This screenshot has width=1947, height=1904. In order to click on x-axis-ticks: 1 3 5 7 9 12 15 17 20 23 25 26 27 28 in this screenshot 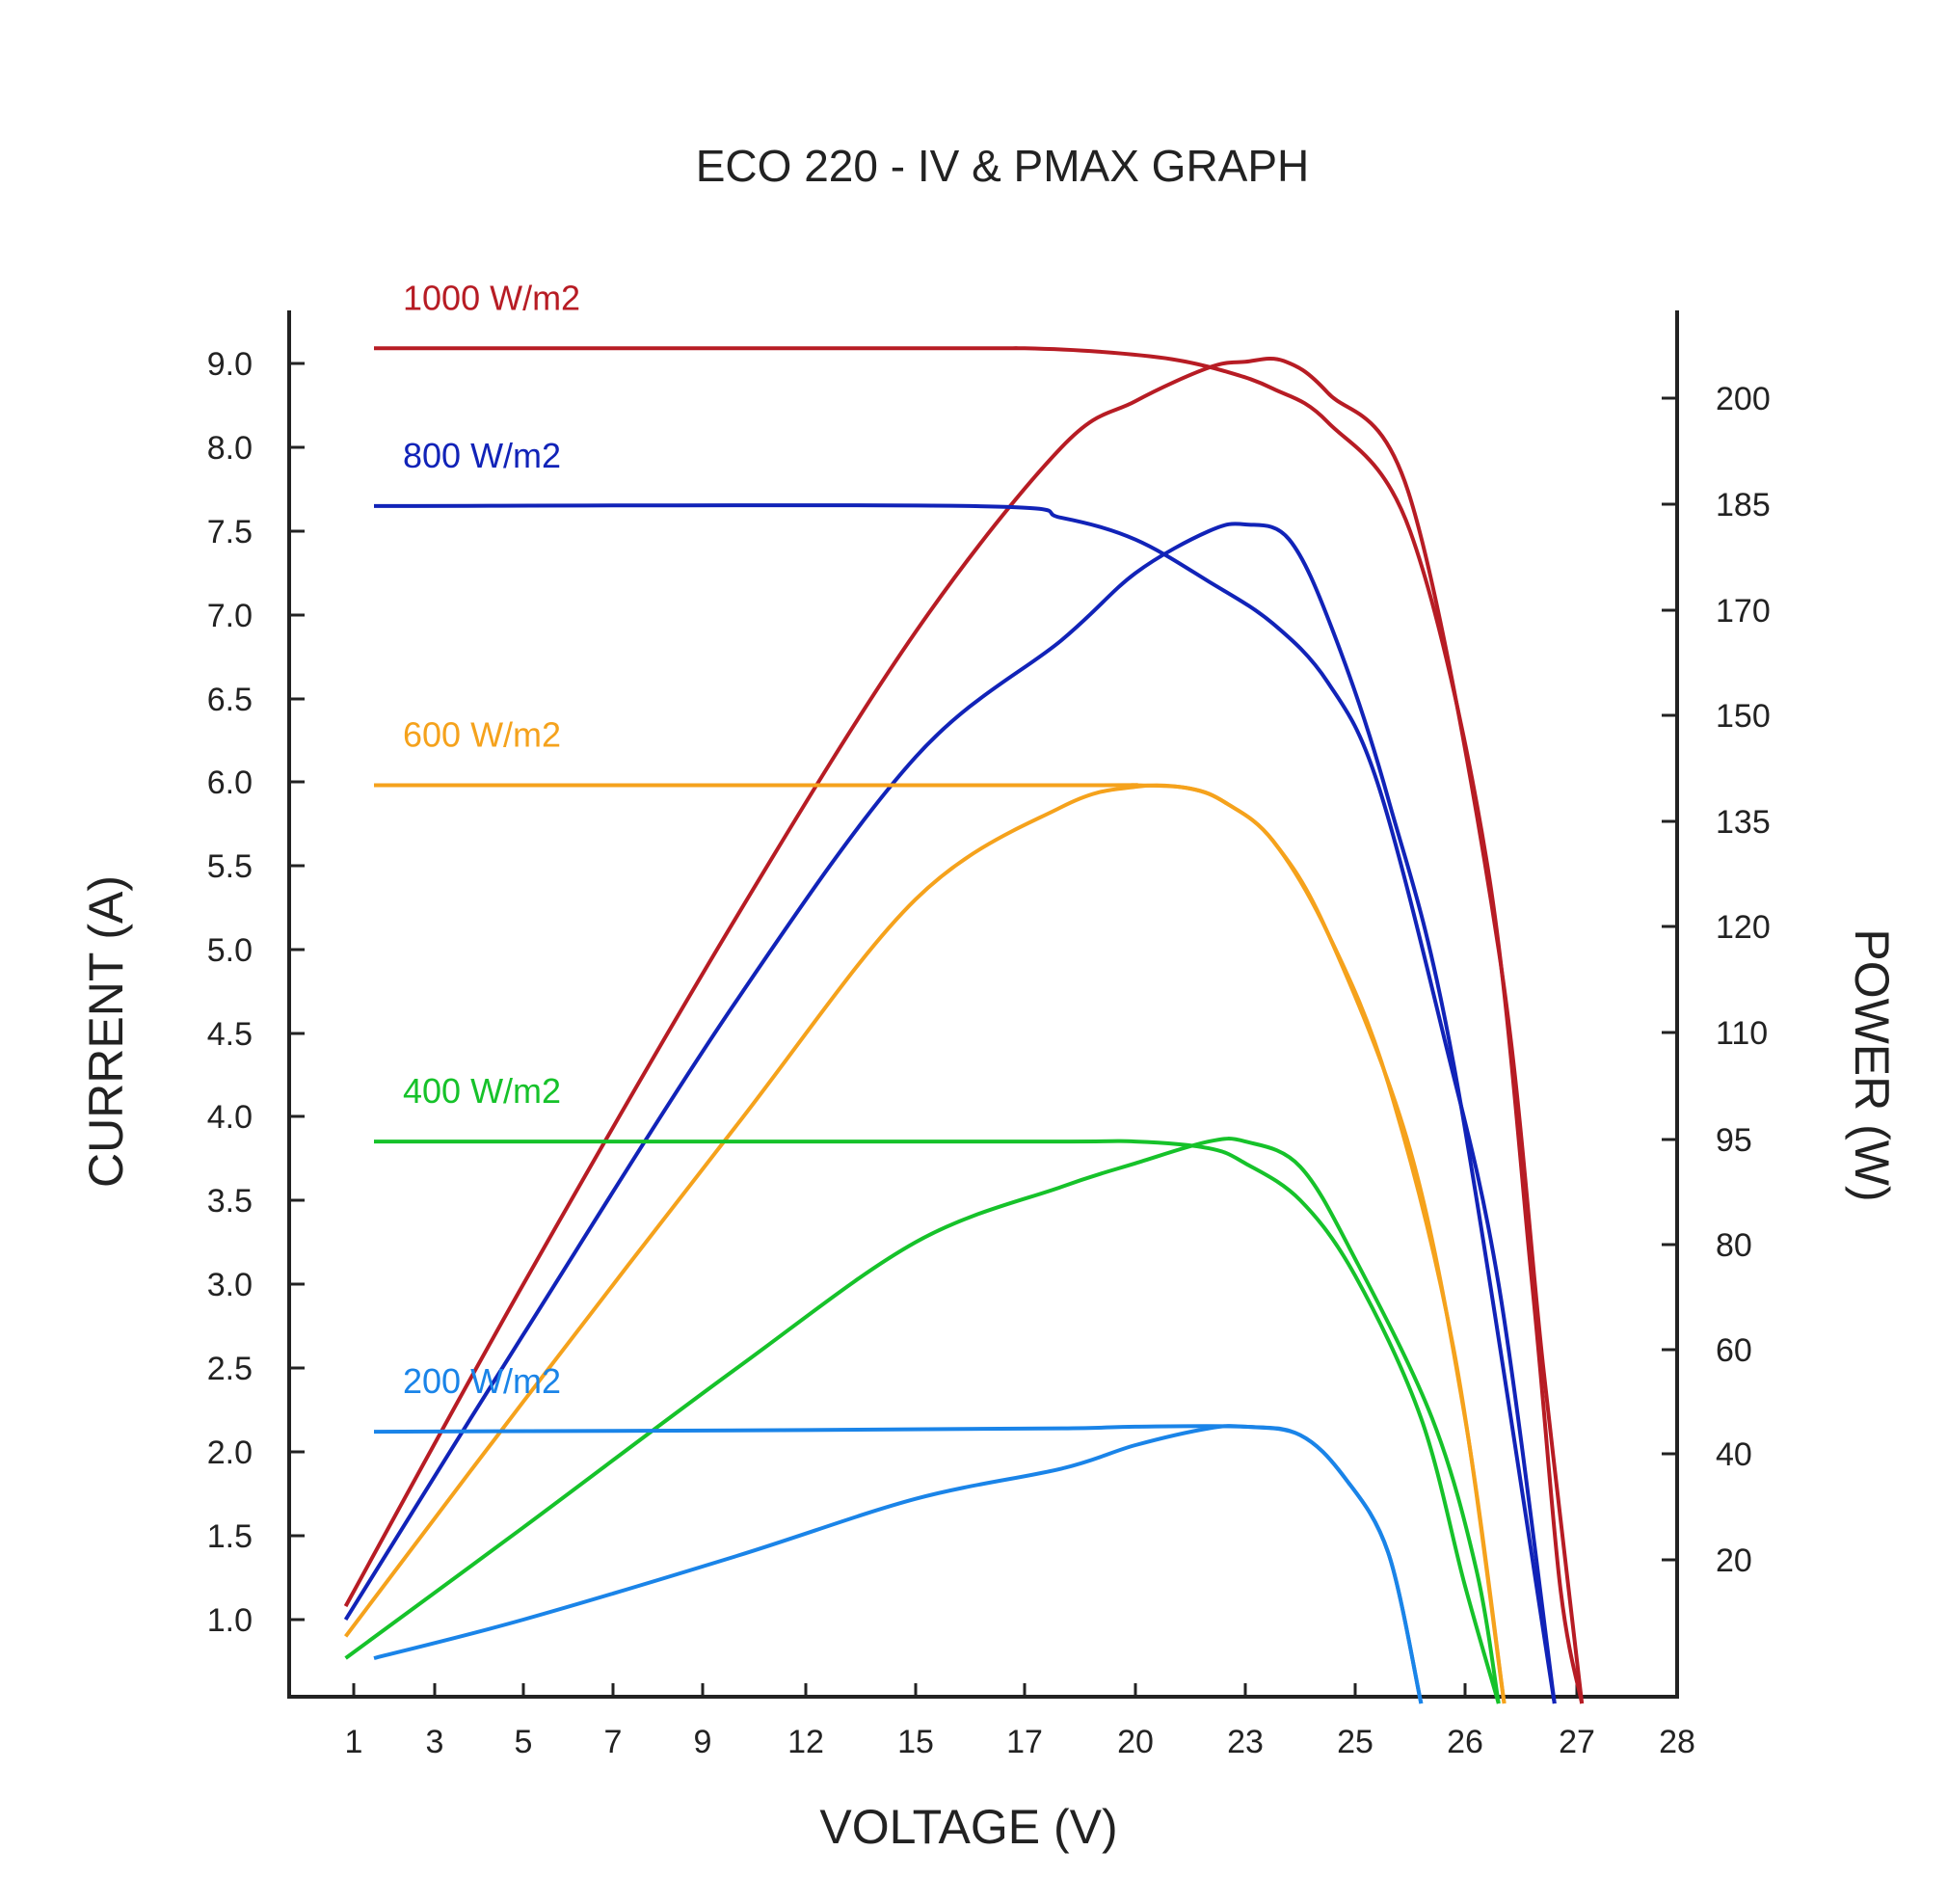, I will do `click(1020, 1721)`.